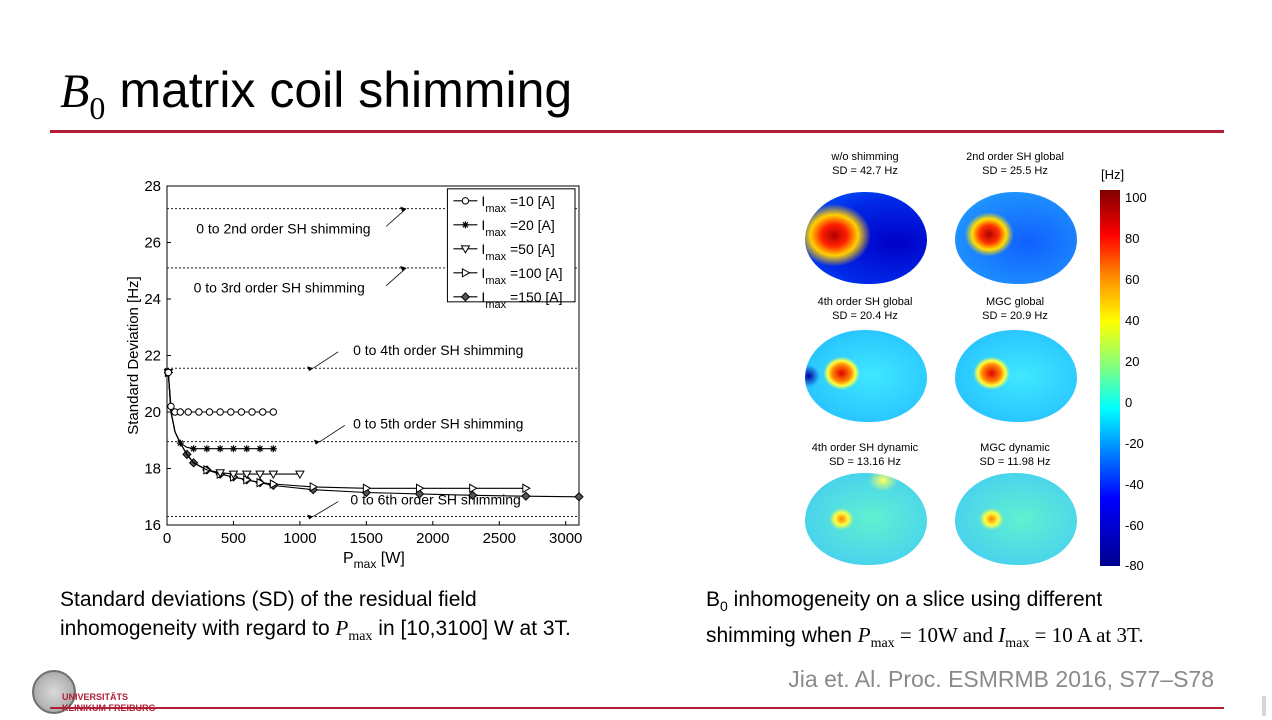 This screenshot has height=720, width=1272. Describe the element at coordinates (346, 90) in the screenshot. I see `title-text: matrix coil shimming` at that location.